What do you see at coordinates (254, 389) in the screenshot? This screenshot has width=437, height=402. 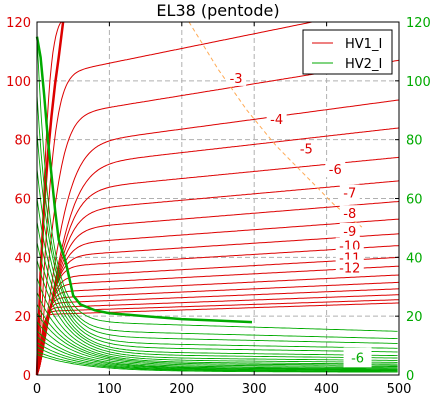 I see `x-tick-label: 300` at bounding box center [254, 389].